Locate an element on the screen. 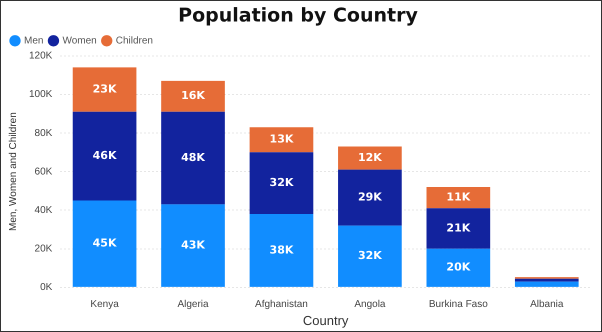 This screenshot has width=602, height=332. data-label: 13K is located at coordinates (282, 139).